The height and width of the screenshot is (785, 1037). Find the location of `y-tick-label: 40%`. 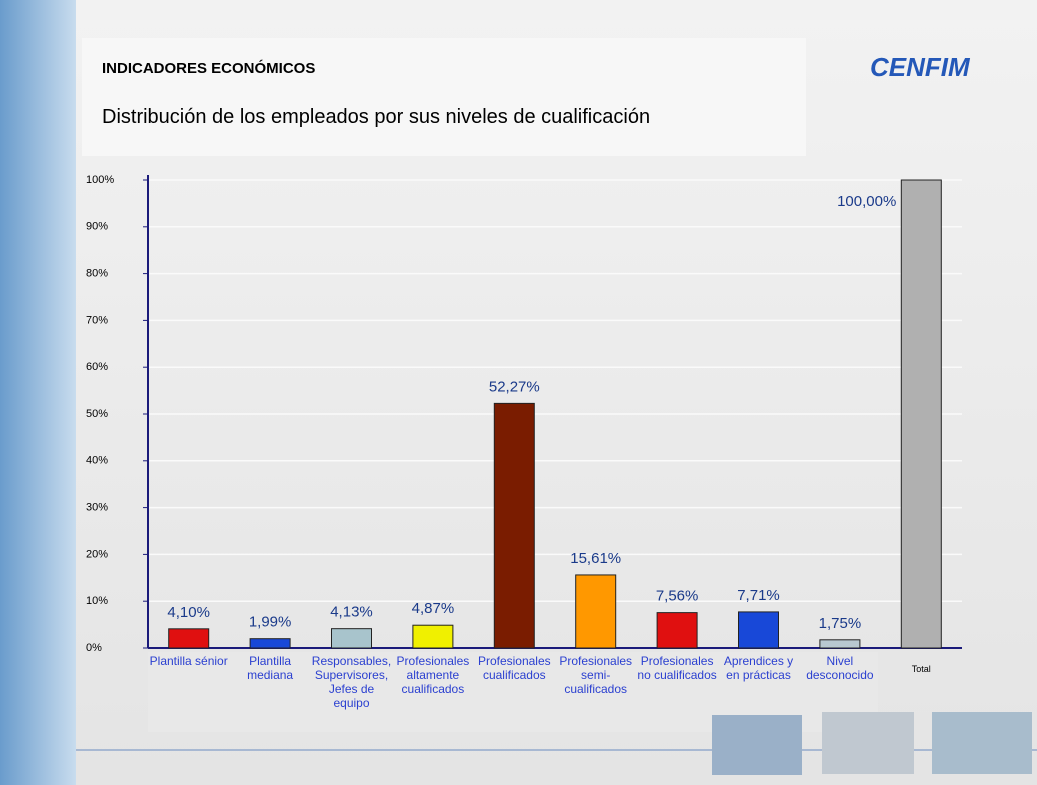

y-tick-label: 40% is located at coordinates (97, 461).